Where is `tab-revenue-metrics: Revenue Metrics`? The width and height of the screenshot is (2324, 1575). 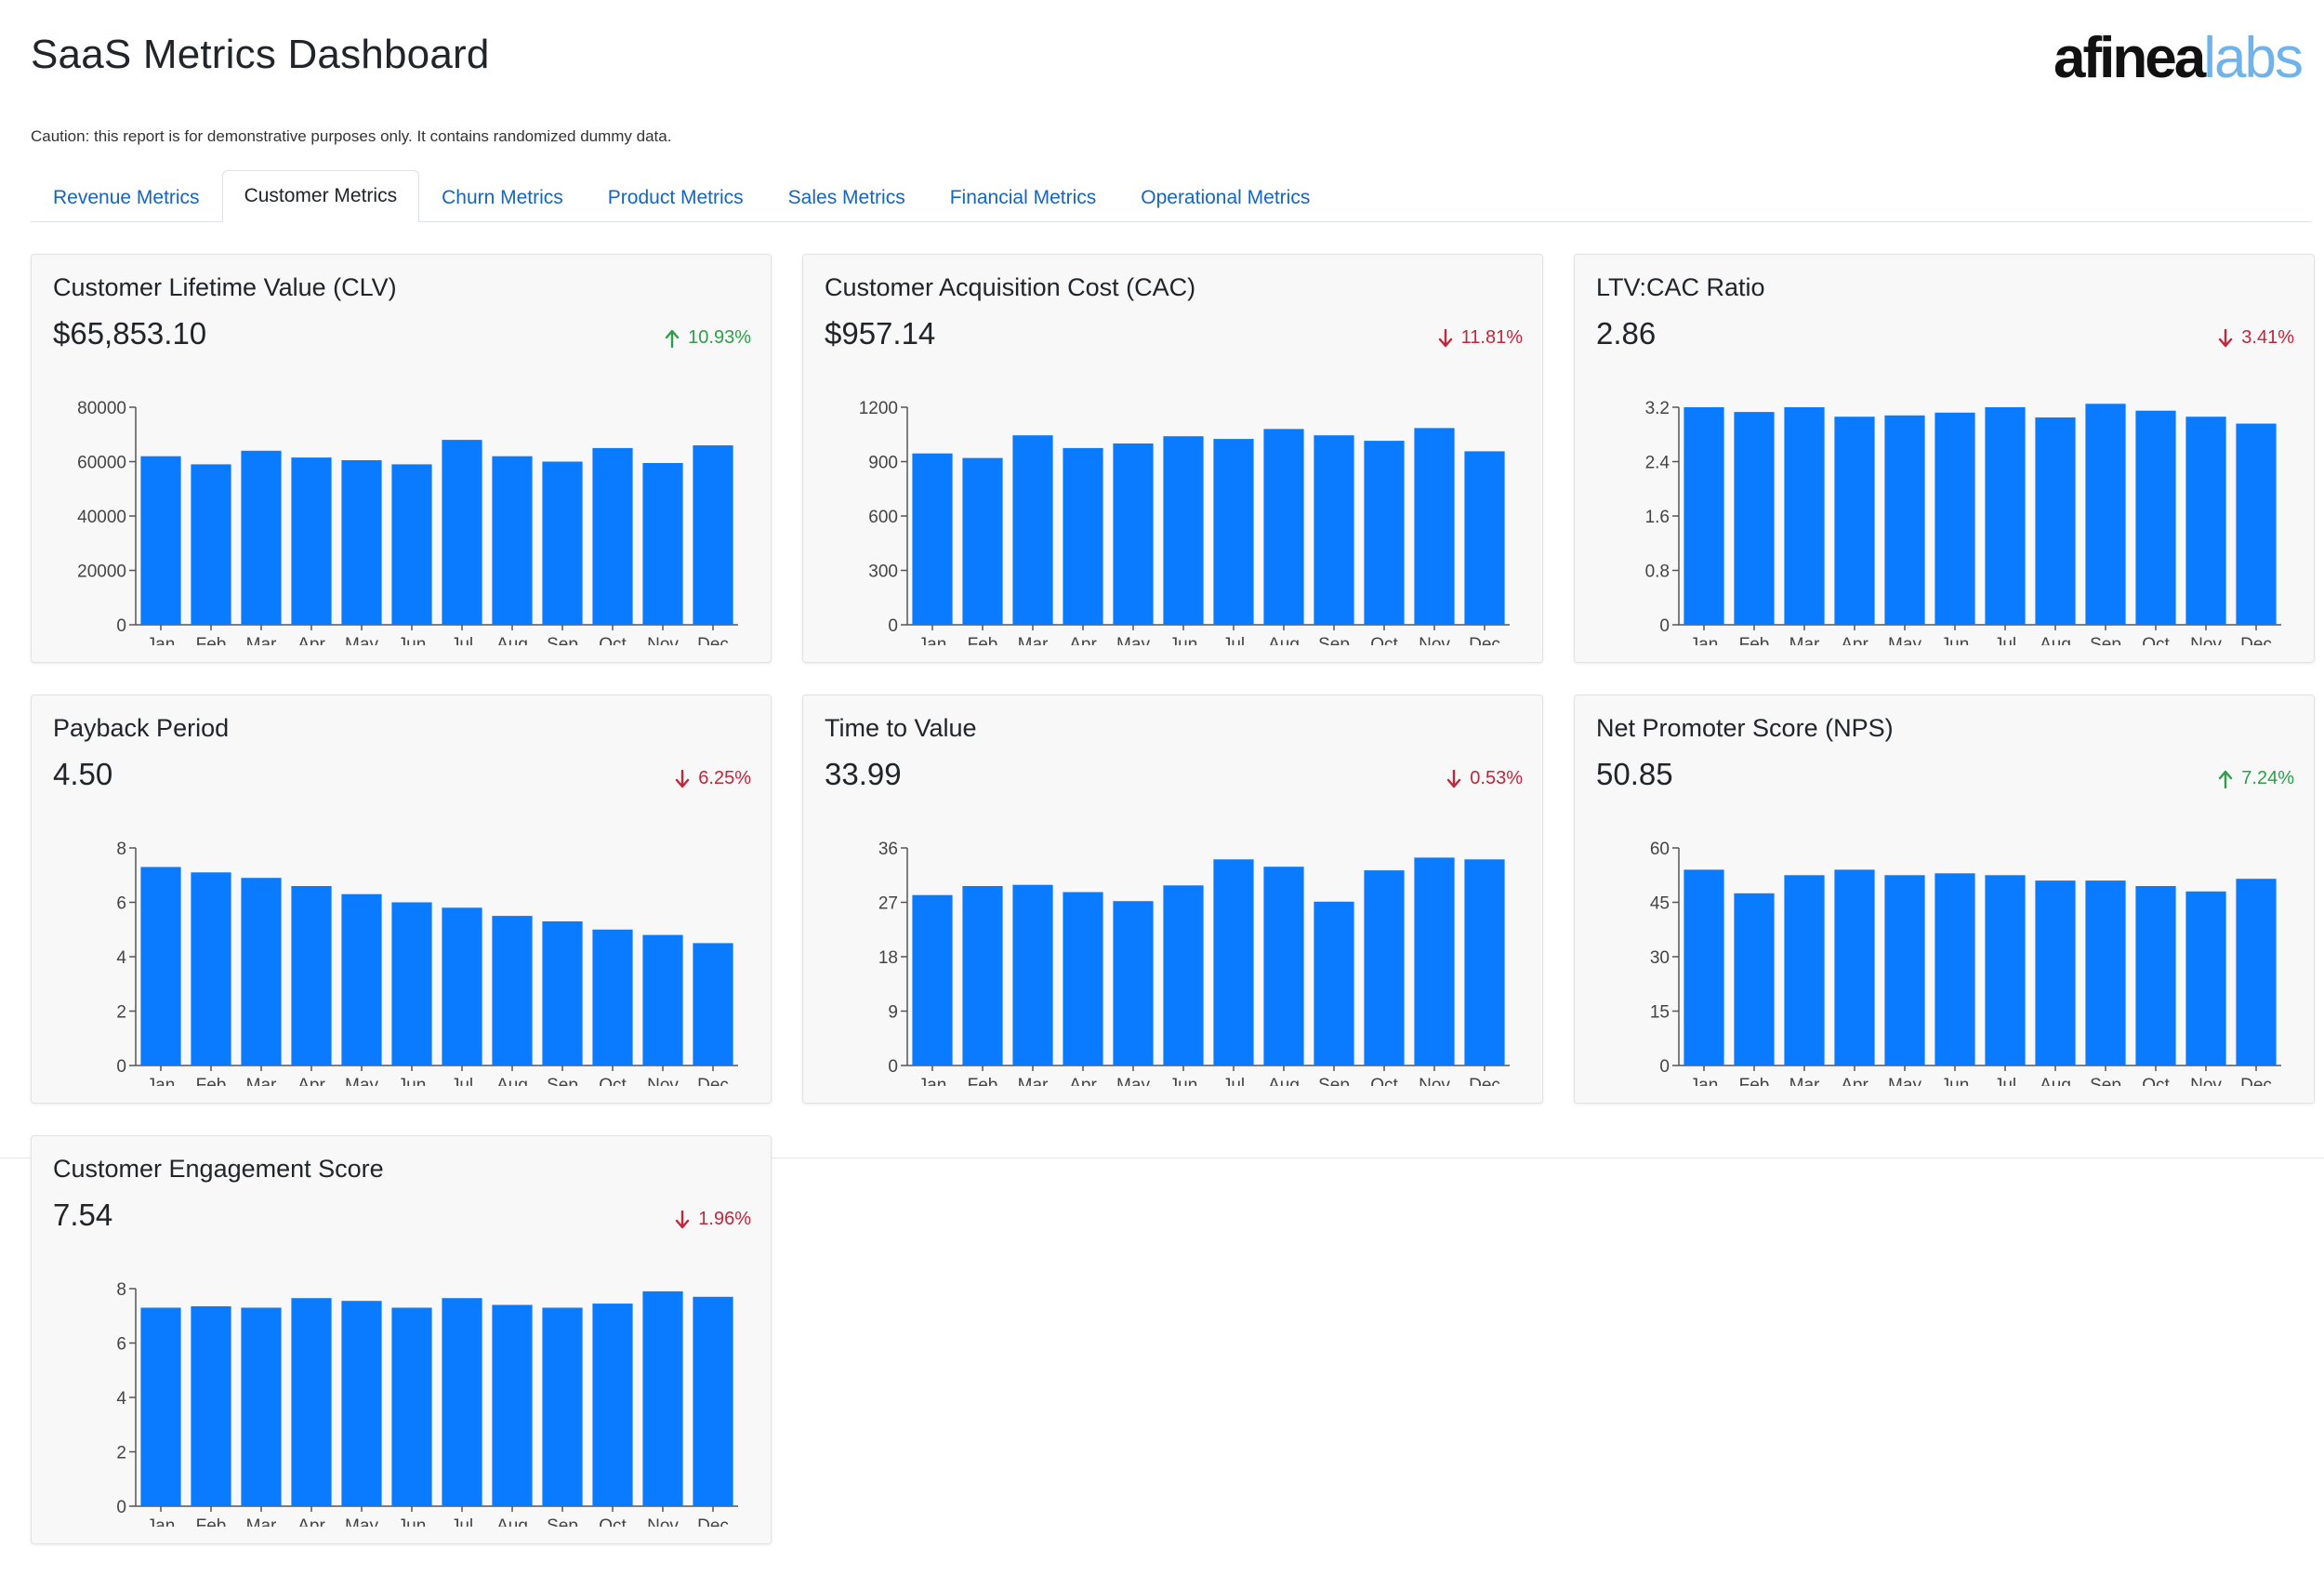
tab-revenue-metrics: Revenue Metrics is located at coordinates (126, 197).